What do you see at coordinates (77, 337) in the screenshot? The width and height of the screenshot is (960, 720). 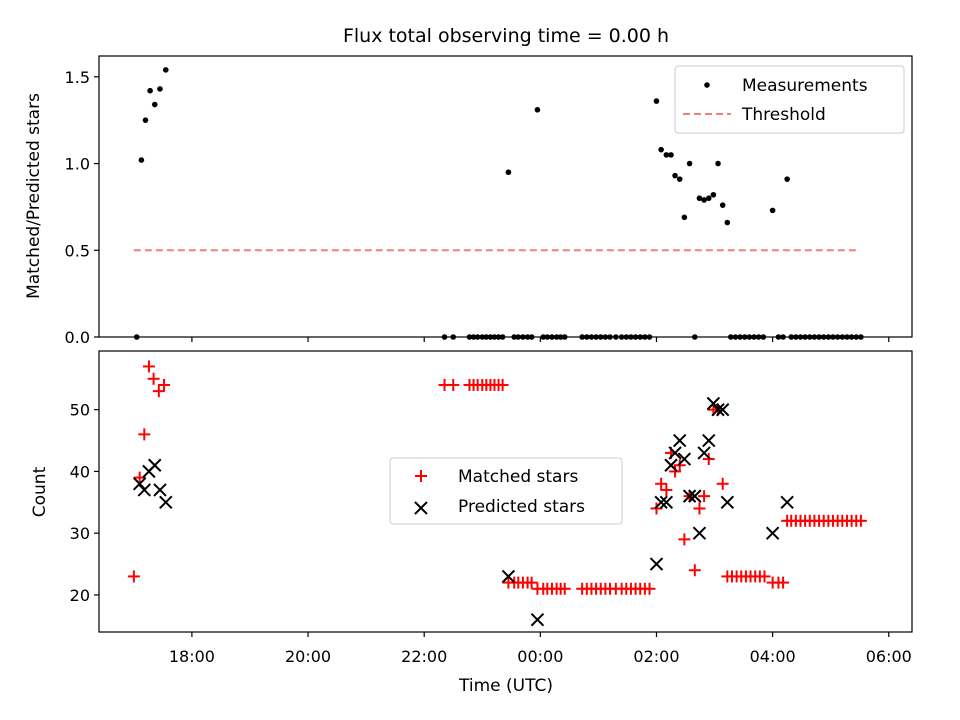 I see `y-tick-label: 0.0` at bounding box center [77, 337].